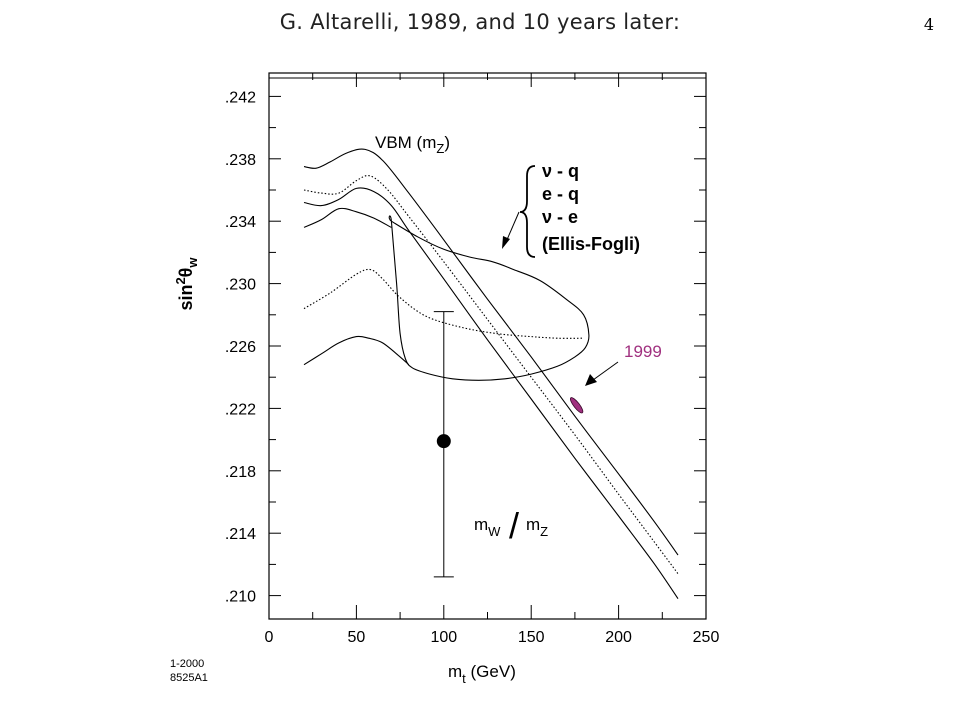  What do you see at coordinates (357, 637) in the screenshot?
I see `x-tick-label: 50` at bounding box center [357, 637].